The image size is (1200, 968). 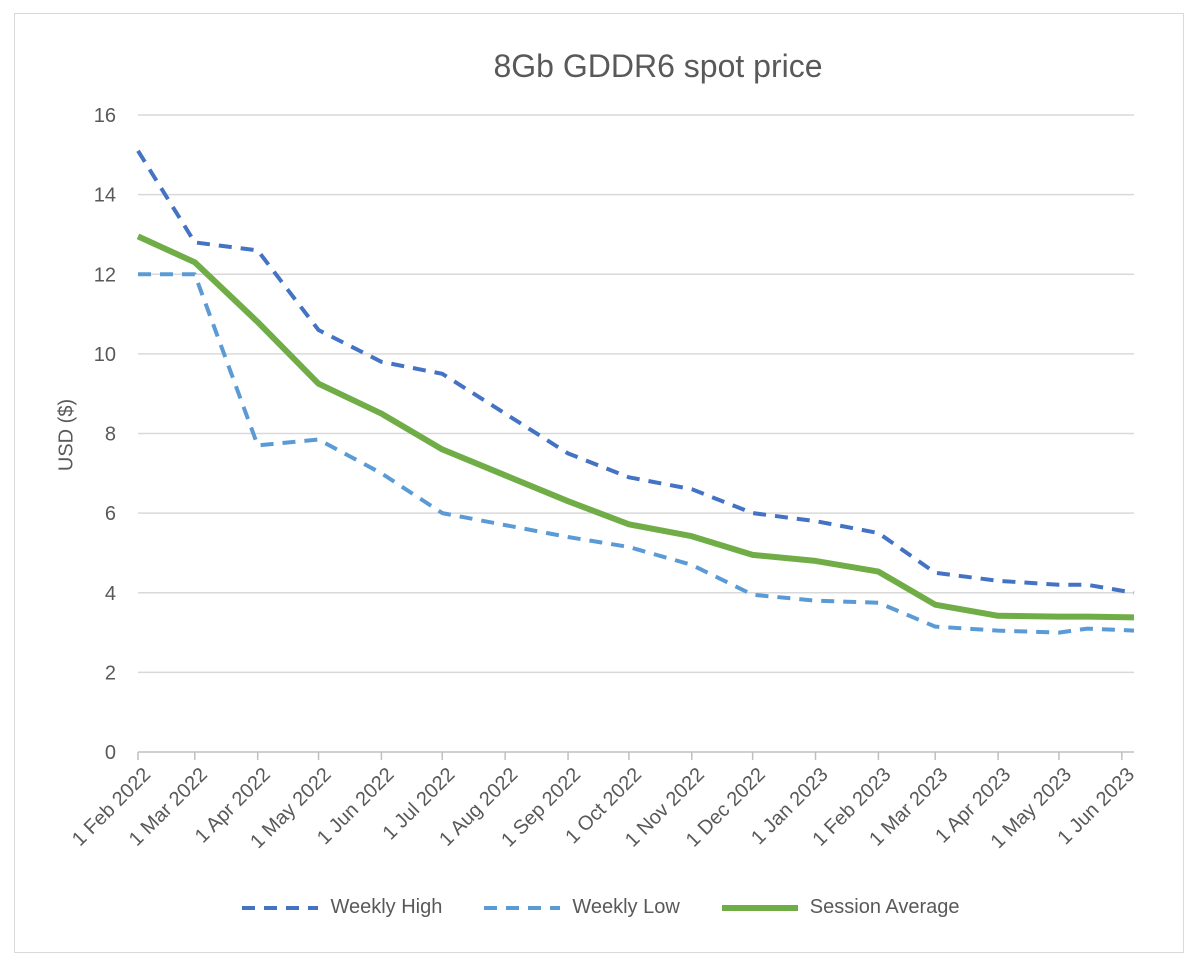 What do you see at coordinates (884, 907) in the screenshot?
I see `legend-label: Session Average` at bounding box center [884, 907].